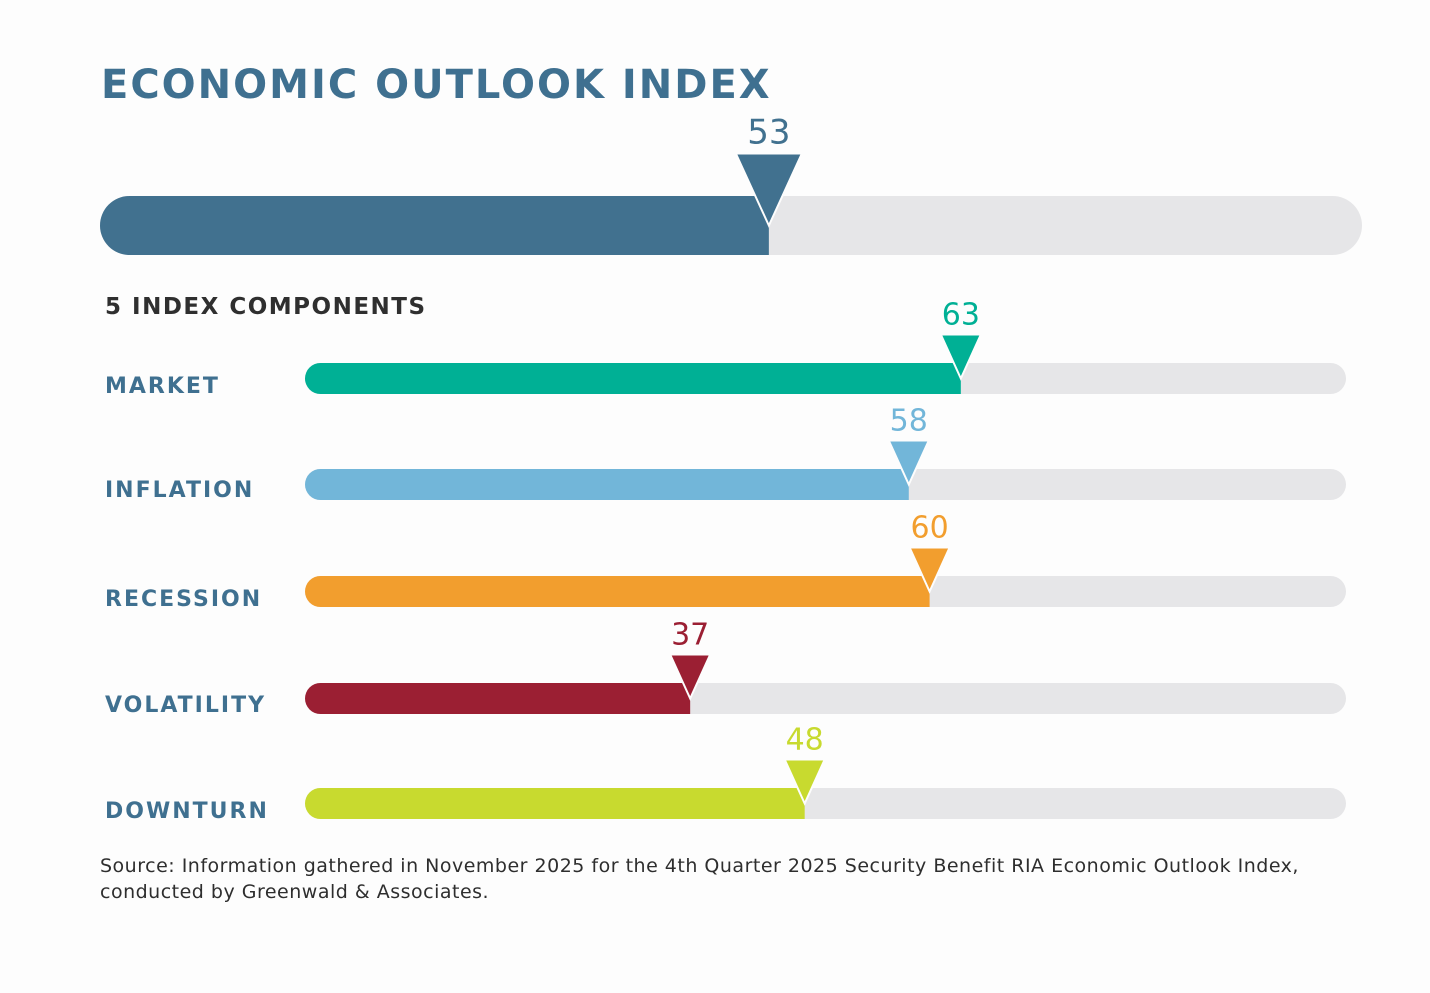 The height and width of the screenshot is (993, 1430). I want to click on component-bar-value-label: 48, so click(805, 740).